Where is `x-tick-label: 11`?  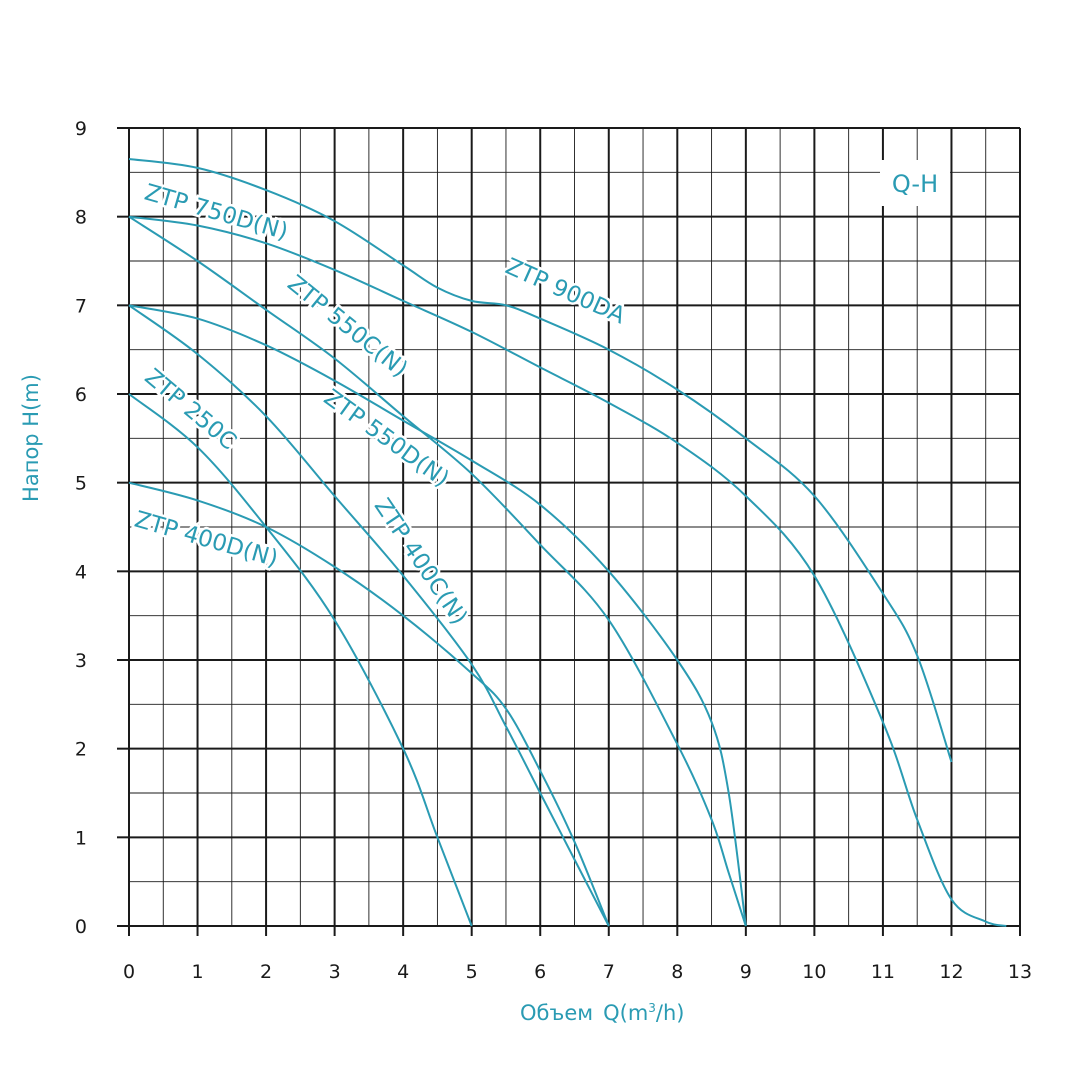
x-tick-label: 11 is located at coordinates (883, 972).